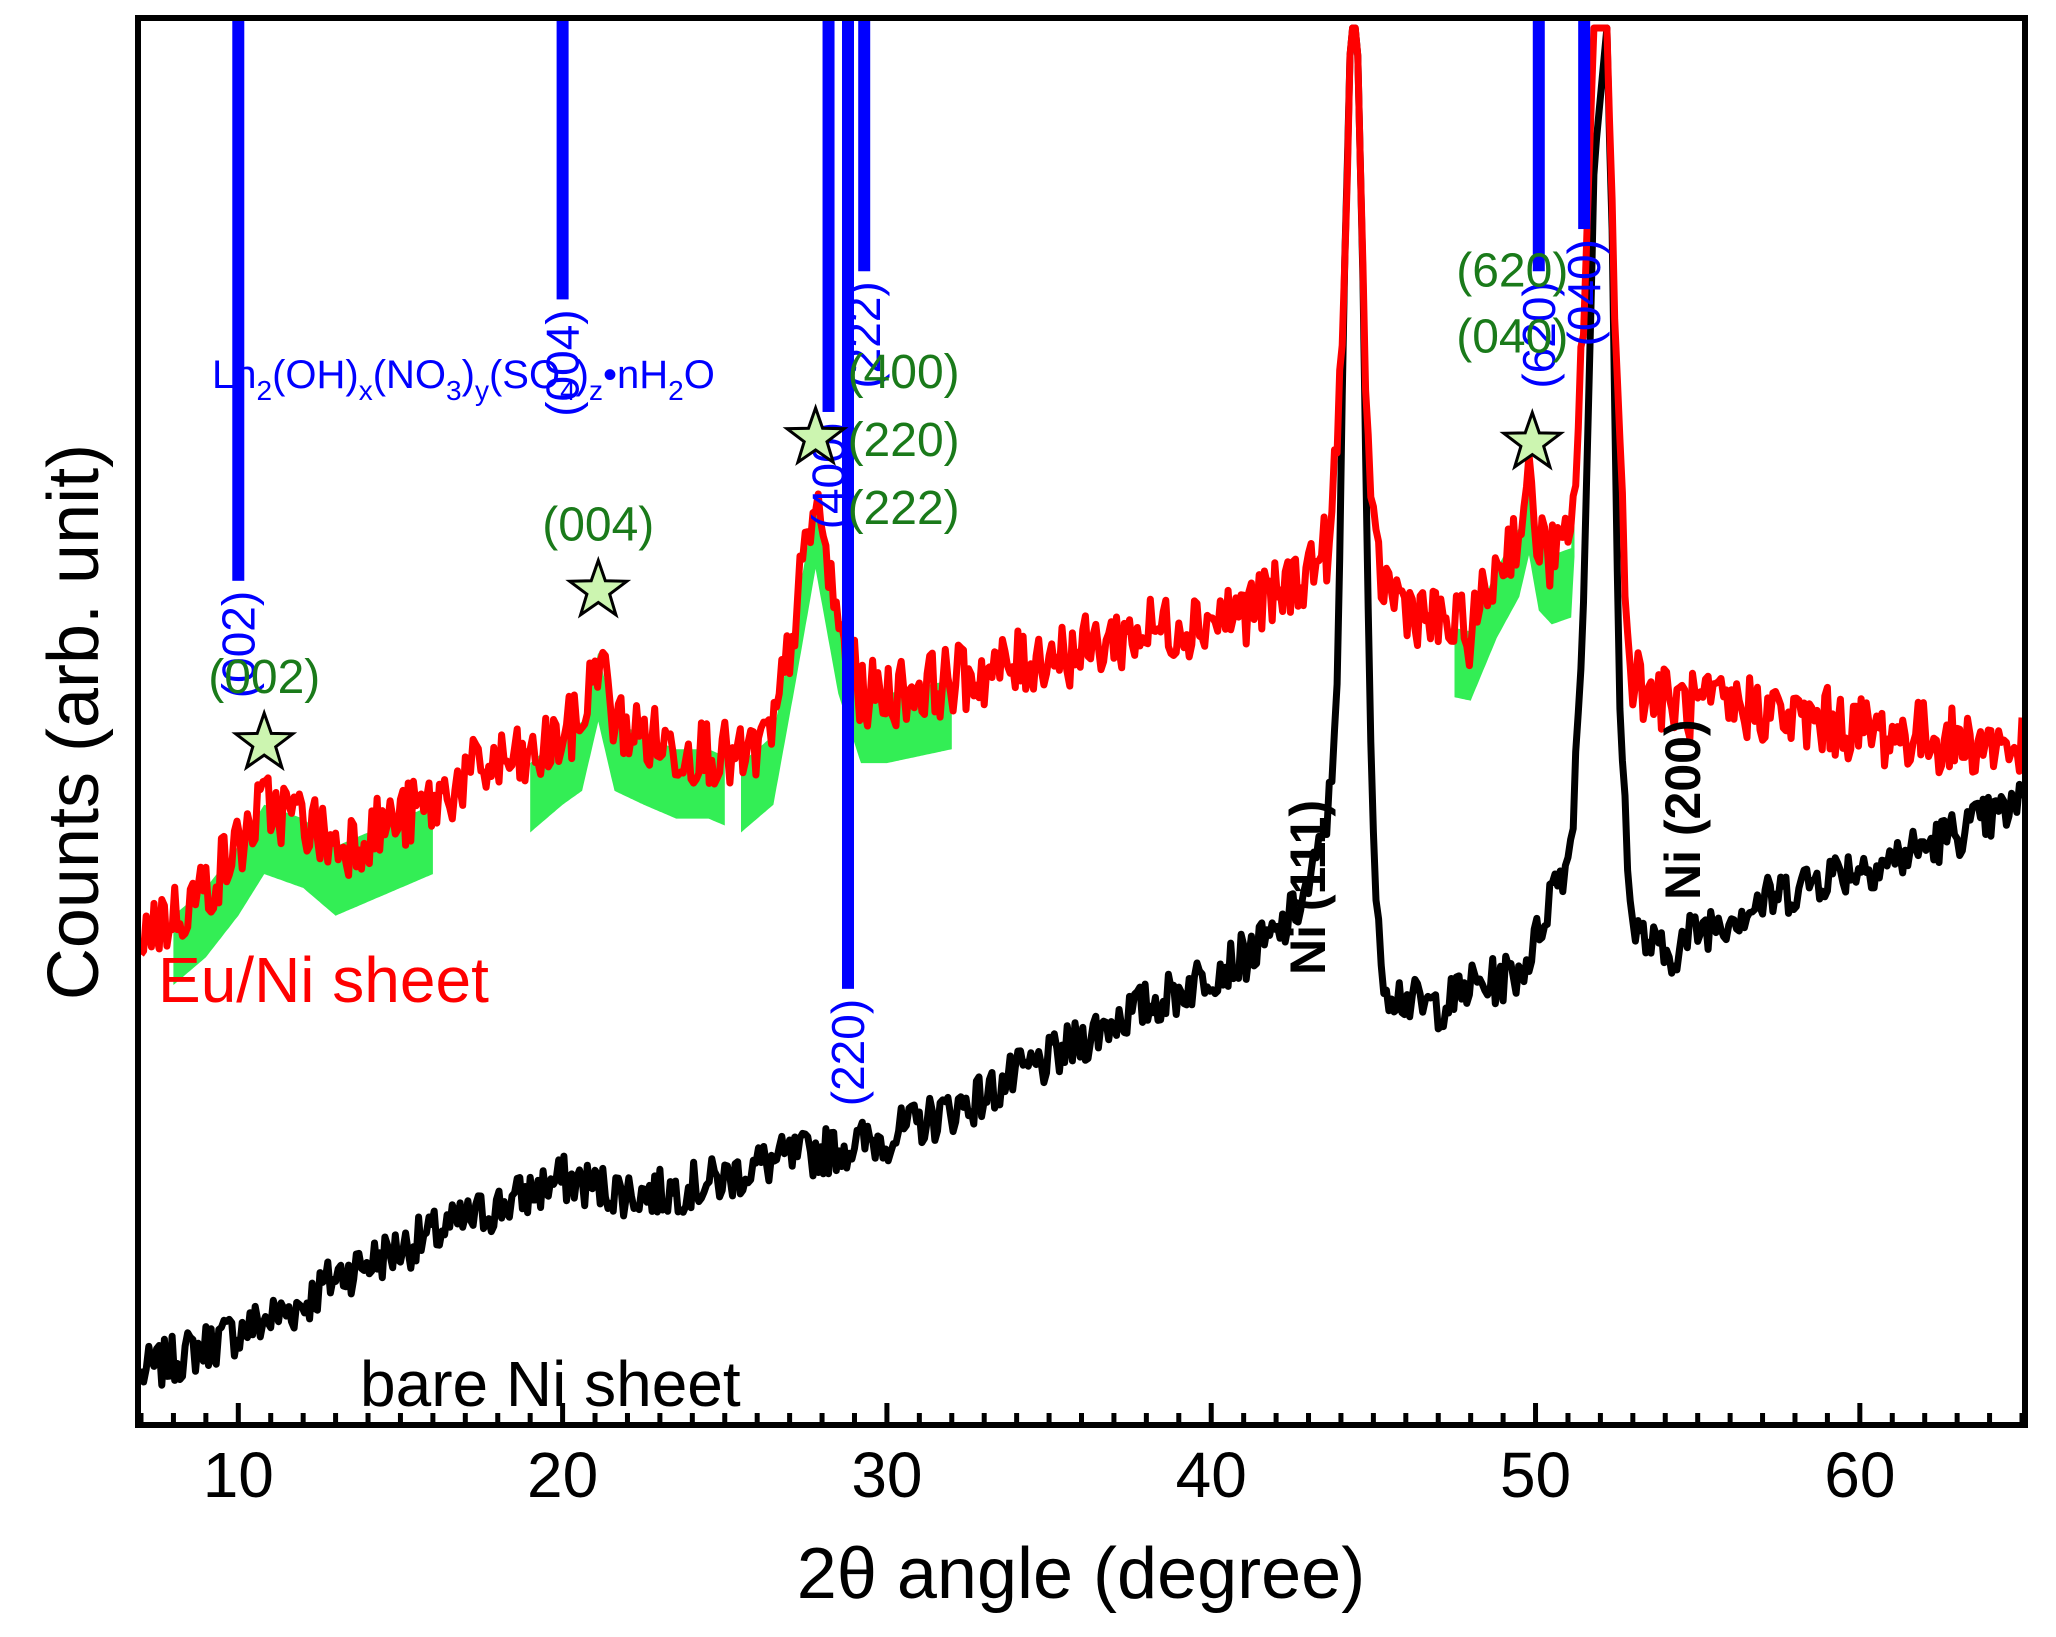 The image size is (2056, 1637). What do you see at coordinates (1539, 334) in the screenshot?
I see `reference-label: (620)` at bounding box center [1539, 334].